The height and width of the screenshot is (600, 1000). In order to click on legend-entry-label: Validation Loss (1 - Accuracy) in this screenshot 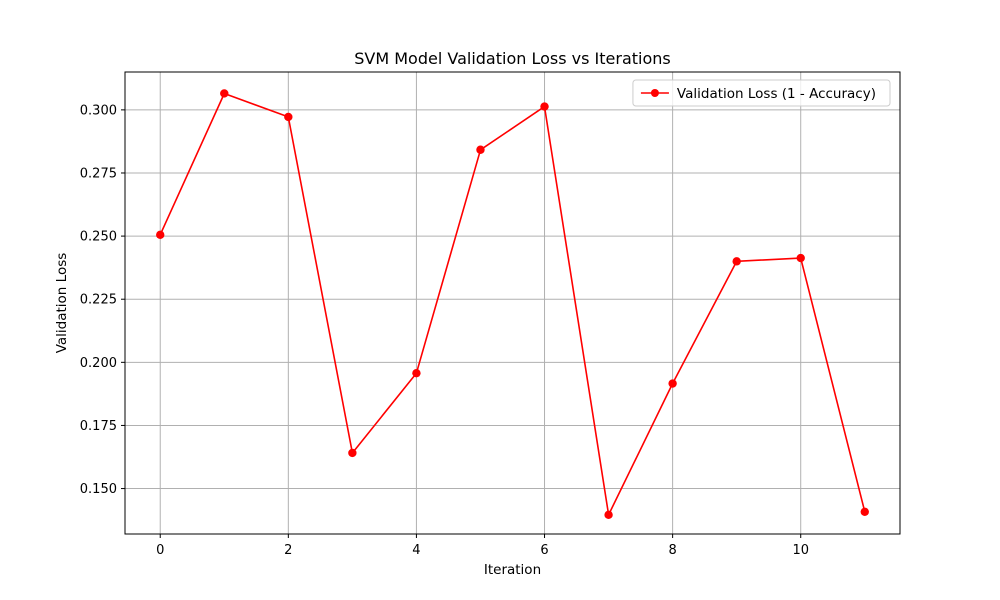, I will do `click(776, 94)`.